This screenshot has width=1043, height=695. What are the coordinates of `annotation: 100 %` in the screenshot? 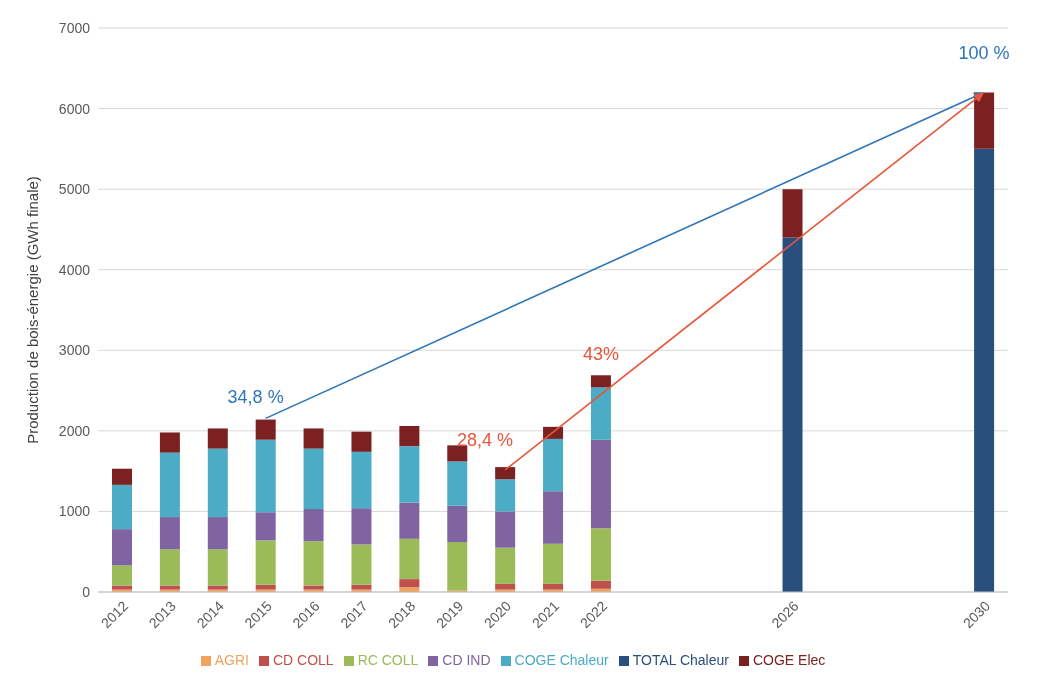 It's located at (984, 52).